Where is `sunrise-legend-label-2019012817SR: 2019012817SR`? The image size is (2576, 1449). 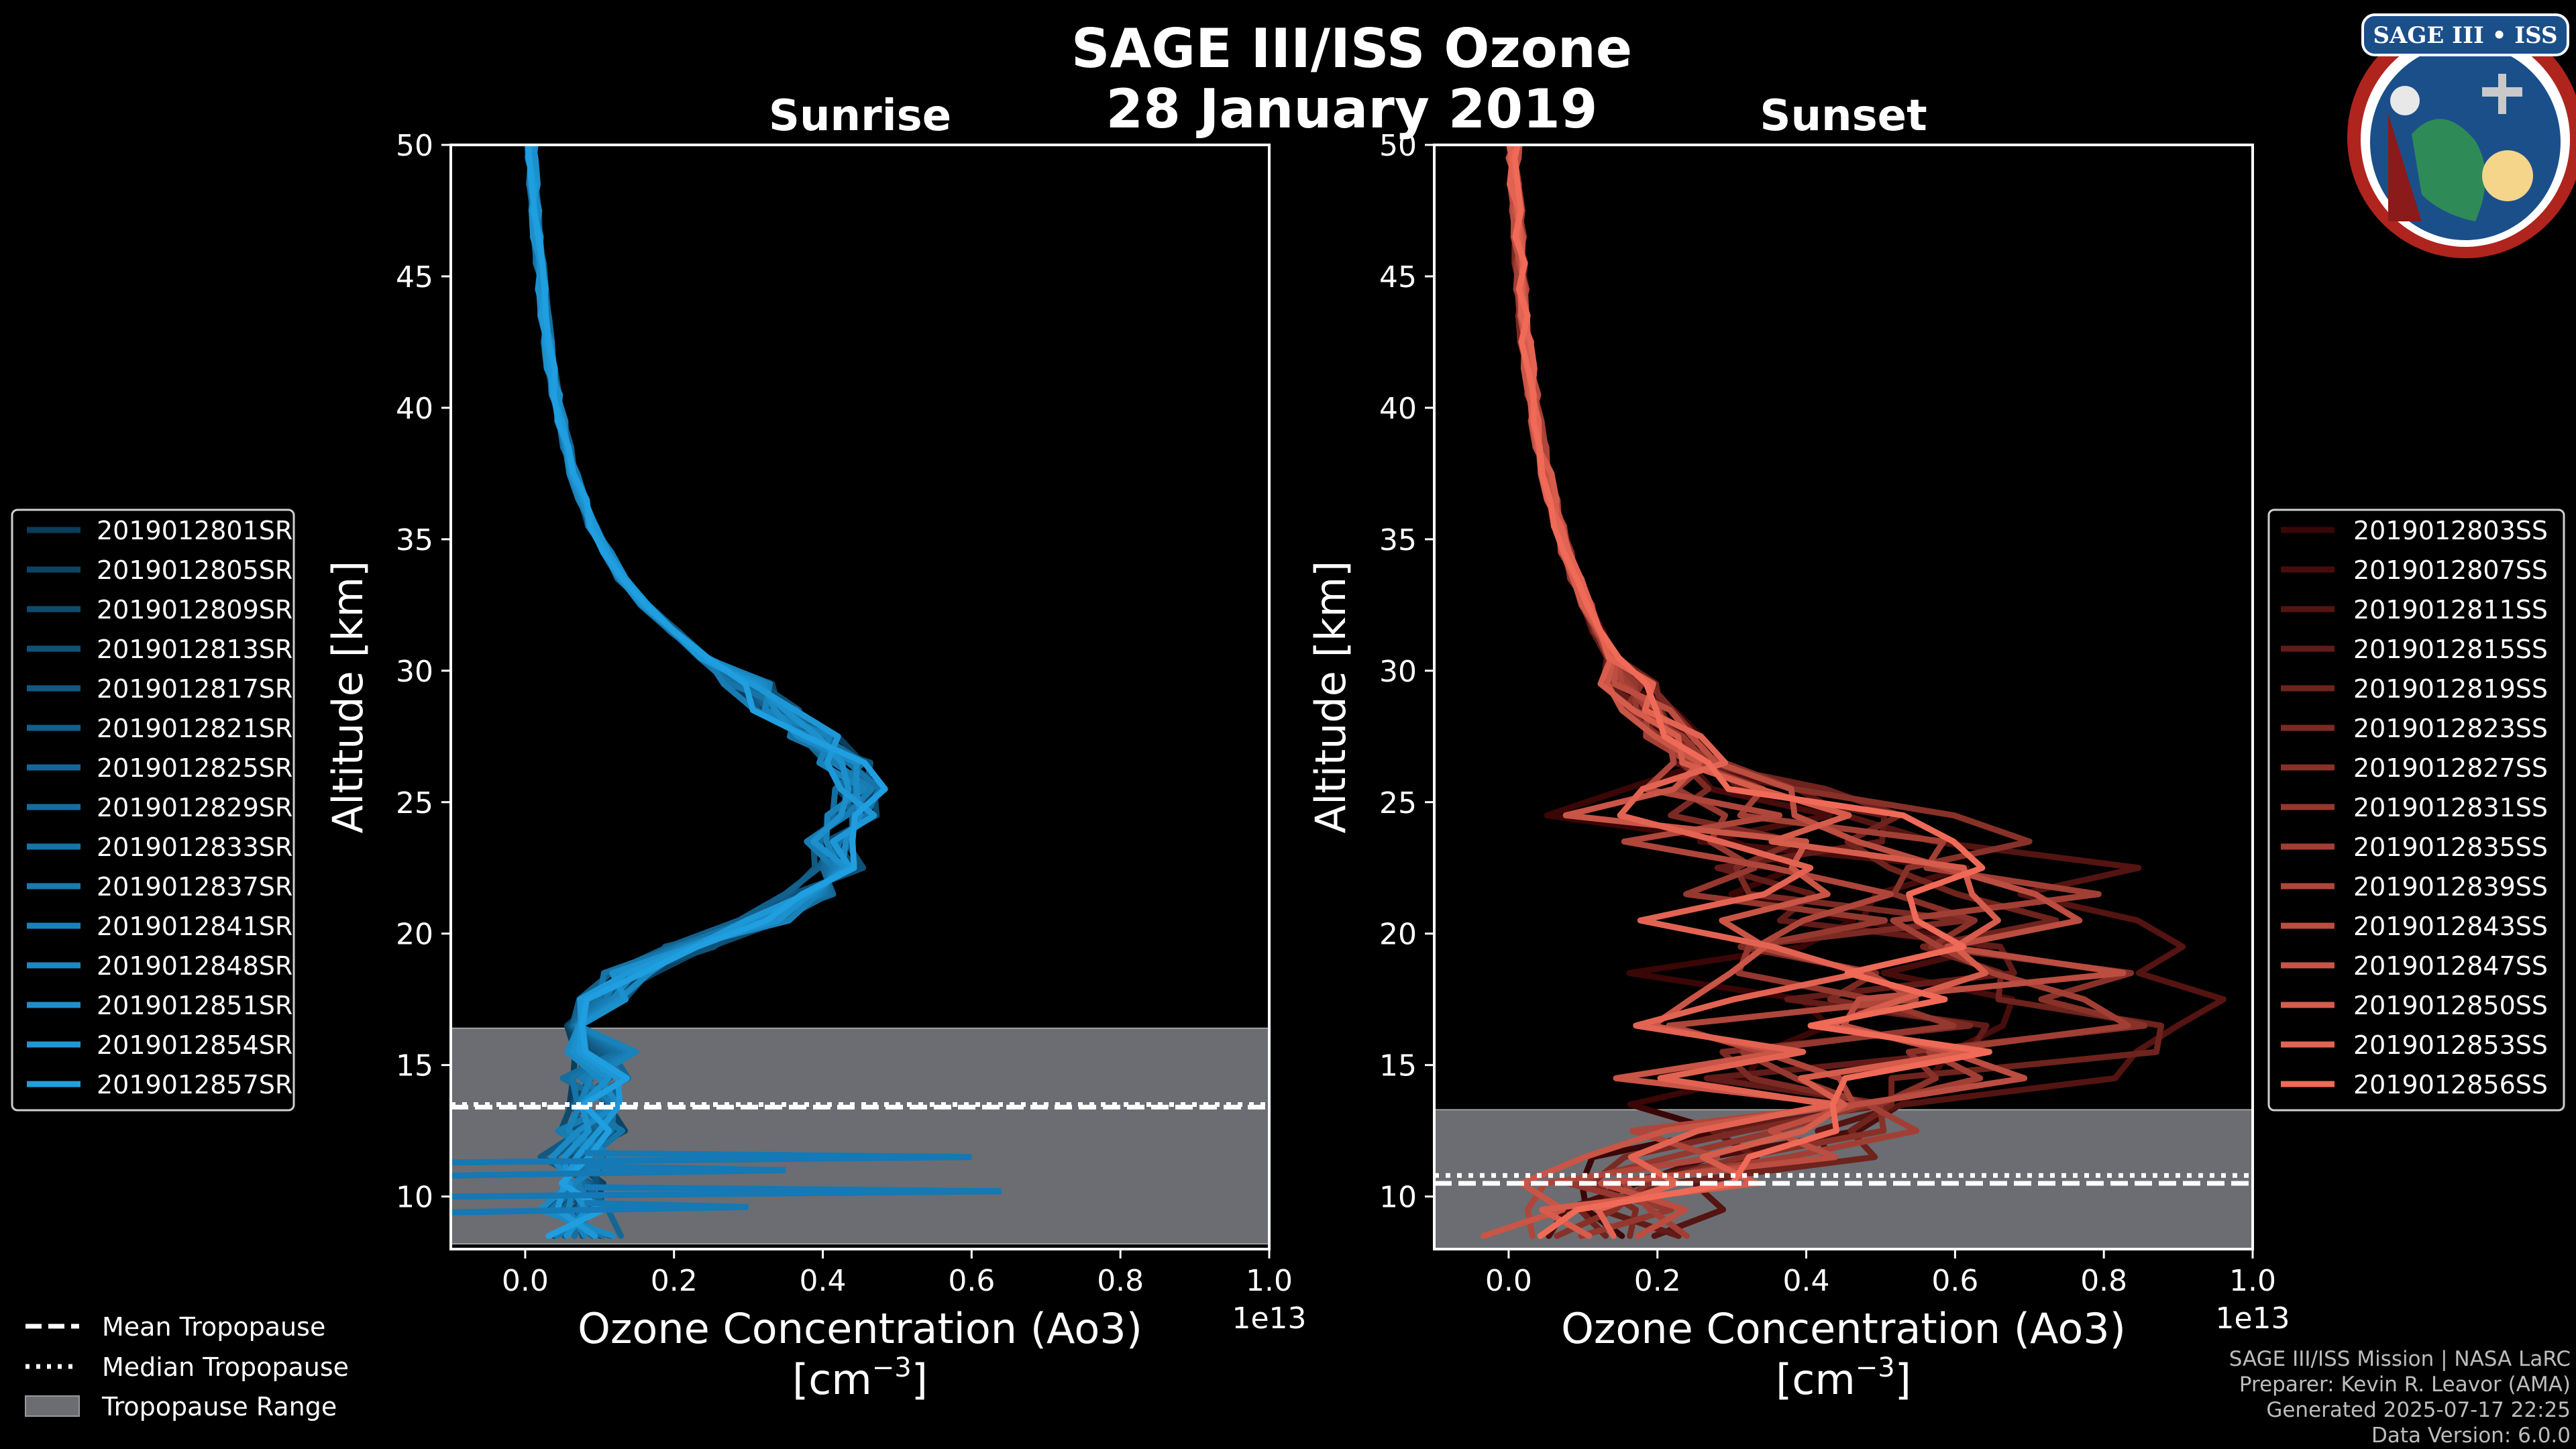 sunrise-legend-label-2019012817SR: 2019012817SR is located at coordinates (194, 689).